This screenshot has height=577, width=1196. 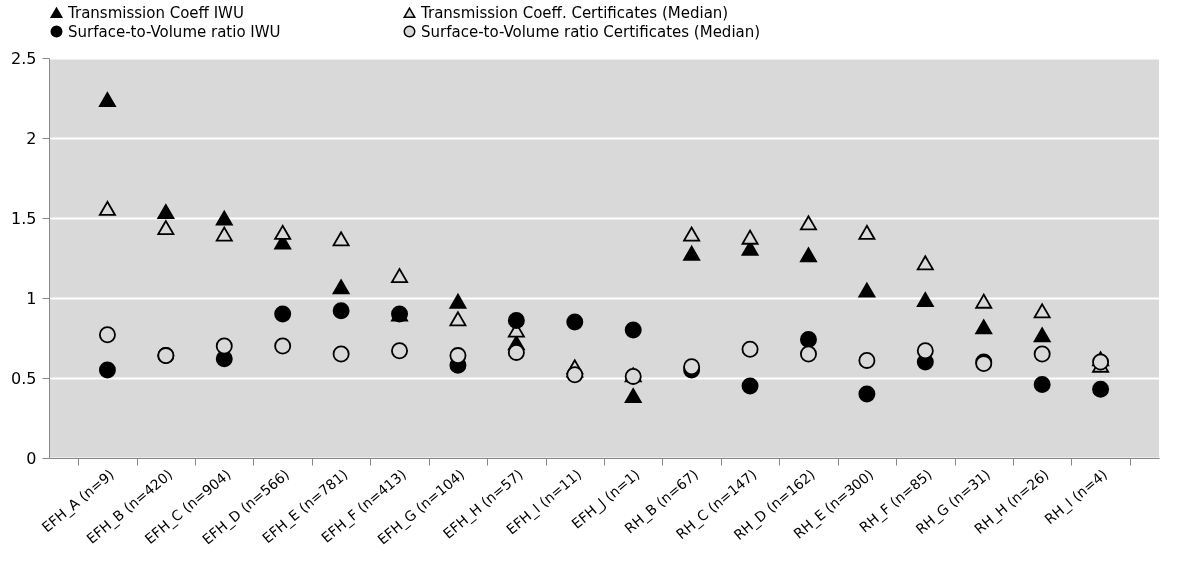 What do you see at coordinates (574, 12) in the screenshot?
I see `legend-label: Transmission Coeff. Certificates (Median)` at bounding box center [574, 12].